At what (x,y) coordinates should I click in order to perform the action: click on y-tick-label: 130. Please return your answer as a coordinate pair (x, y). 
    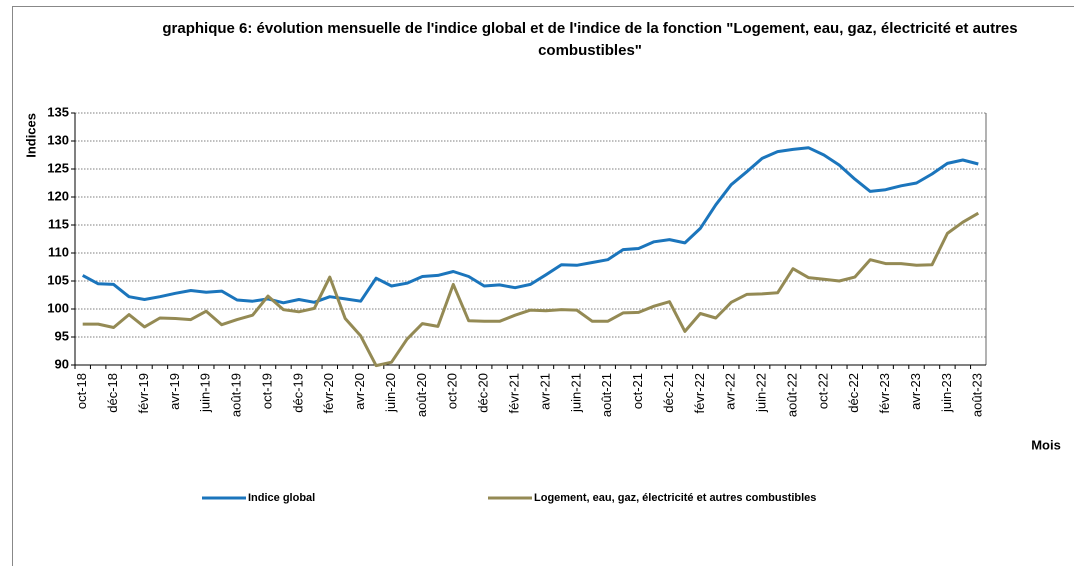
    Looking at the image, I should click on (58, 139).